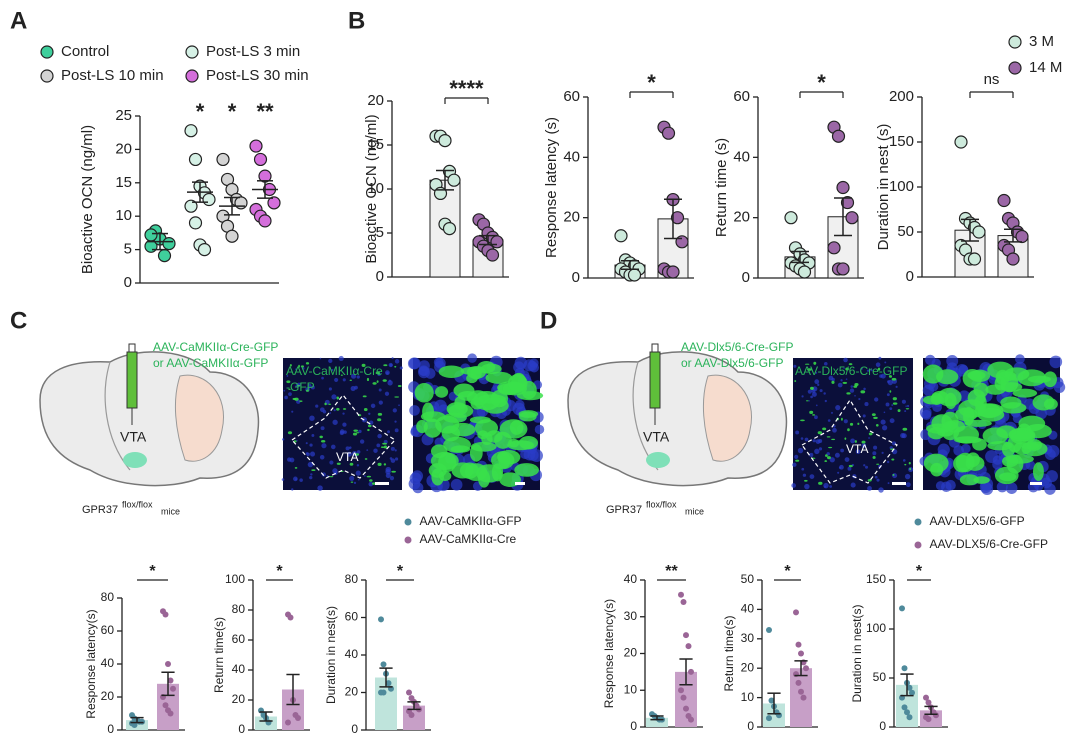 This screenshot has width=1080, height=751. What do you see at coordinates (748, 667) in the screenshot?
I see `y-tick-label: 20` at bounding box center [748, 667].